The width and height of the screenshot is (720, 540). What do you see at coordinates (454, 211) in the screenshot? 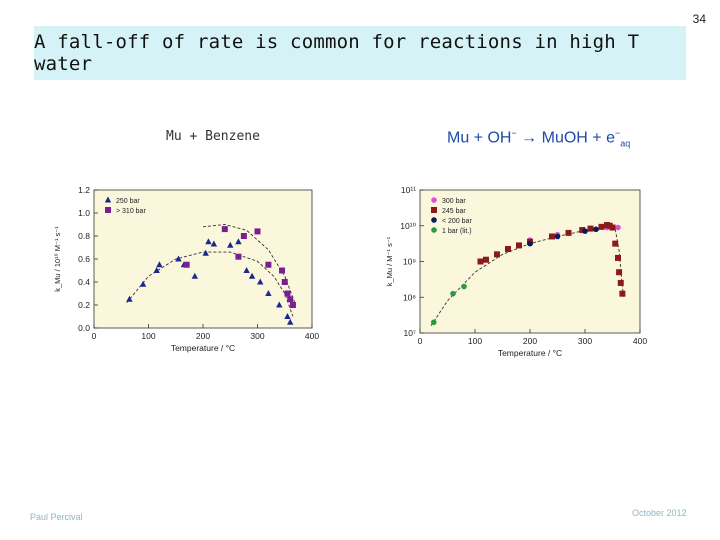
I see `right-chart-legend-label: 245 bar` at bounding box center [454, 211].